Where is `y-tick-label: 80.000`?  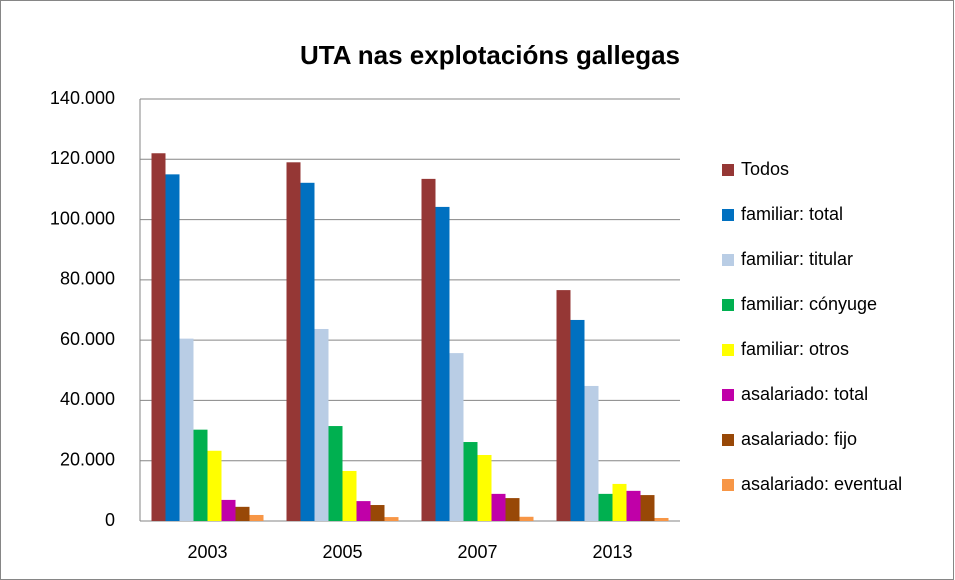
y-tick-label: 80.000 is located at coordinates (87, 279).